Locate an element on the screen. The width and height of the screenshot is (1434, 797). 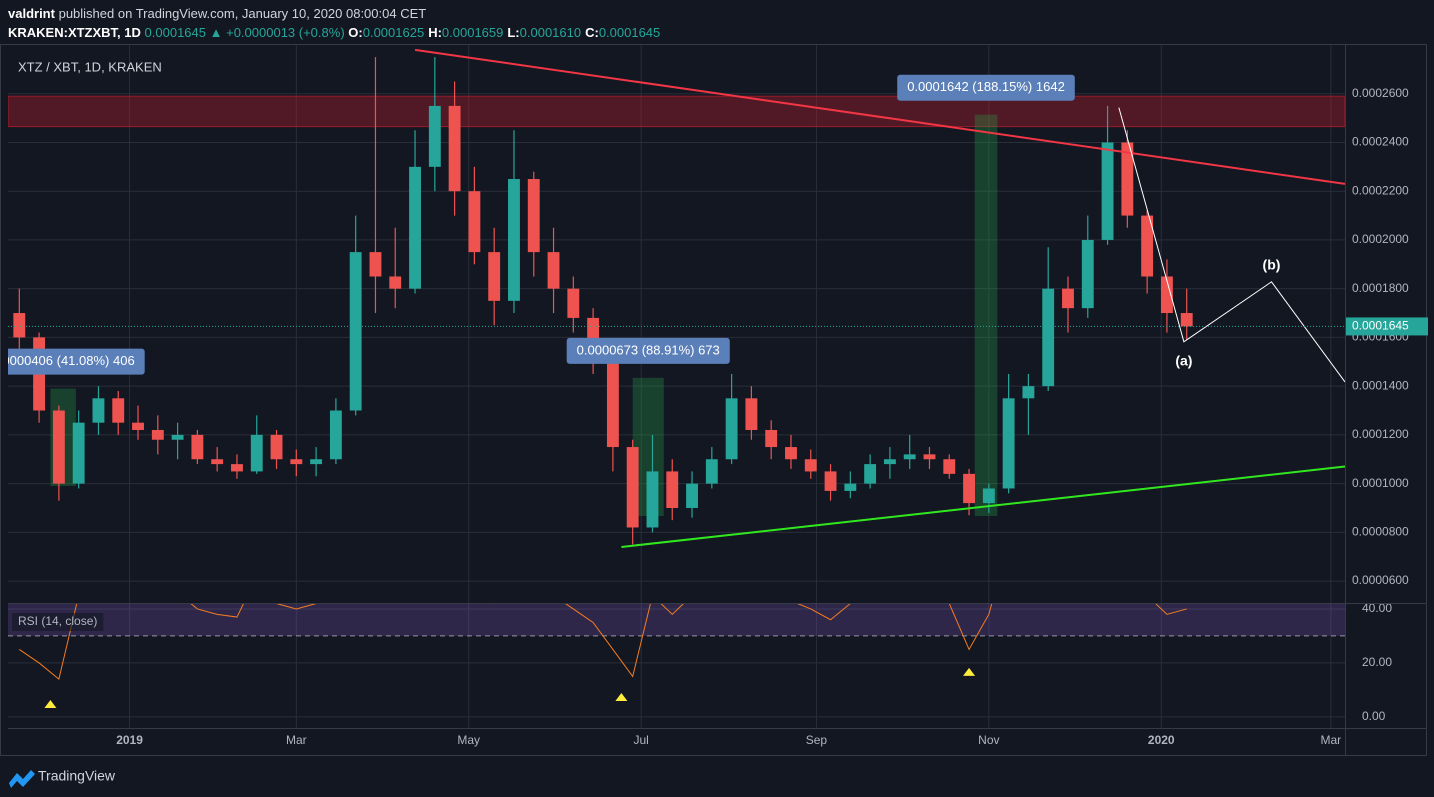
rsi-title-bg is located at coordinates (58, 622).